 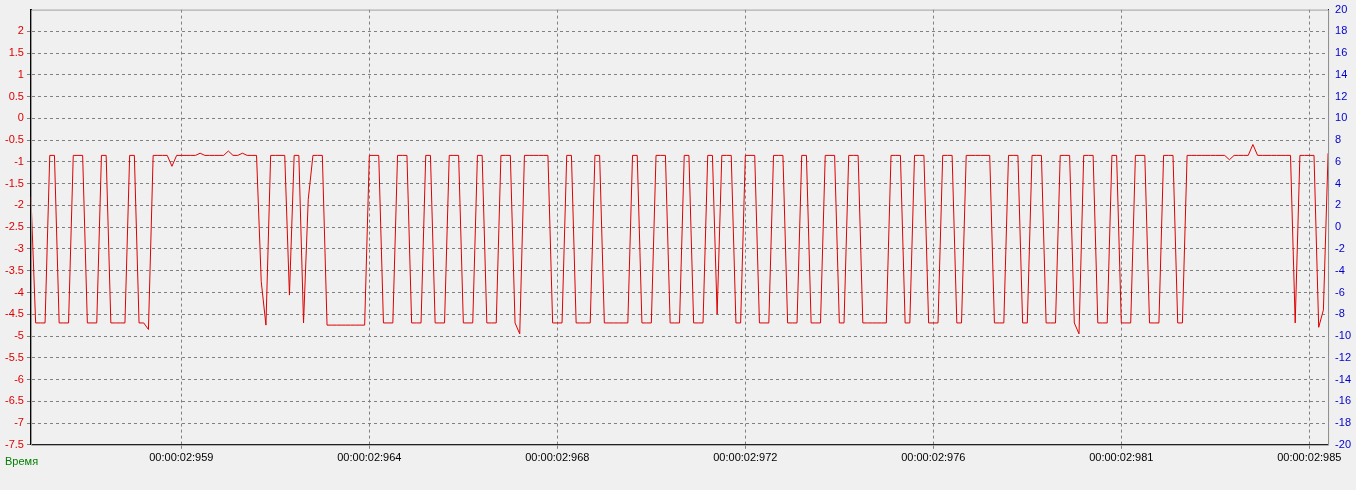 I want to click on y2-tick-label: 4, so click(x=1338, y=182).